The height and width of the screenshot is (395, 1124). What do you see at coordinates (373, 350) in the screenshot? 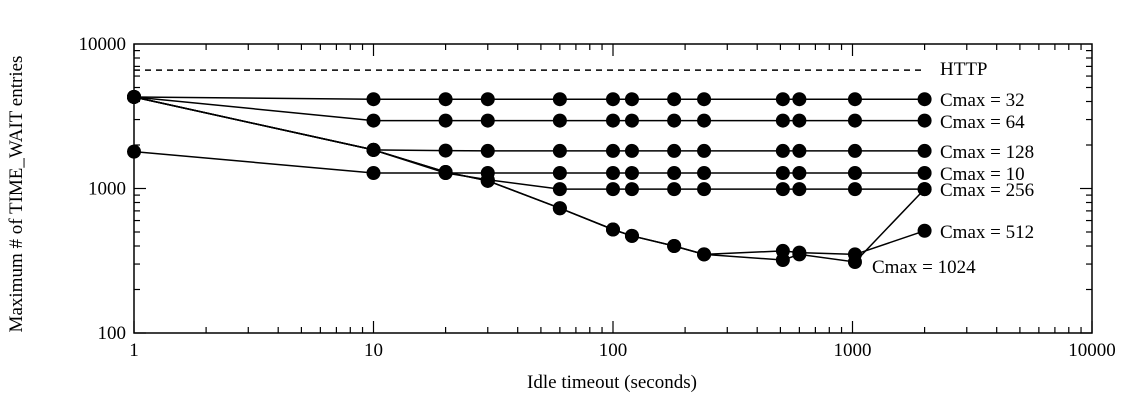
I see `x-tick-label: 10` at bounding box center [373, 350].